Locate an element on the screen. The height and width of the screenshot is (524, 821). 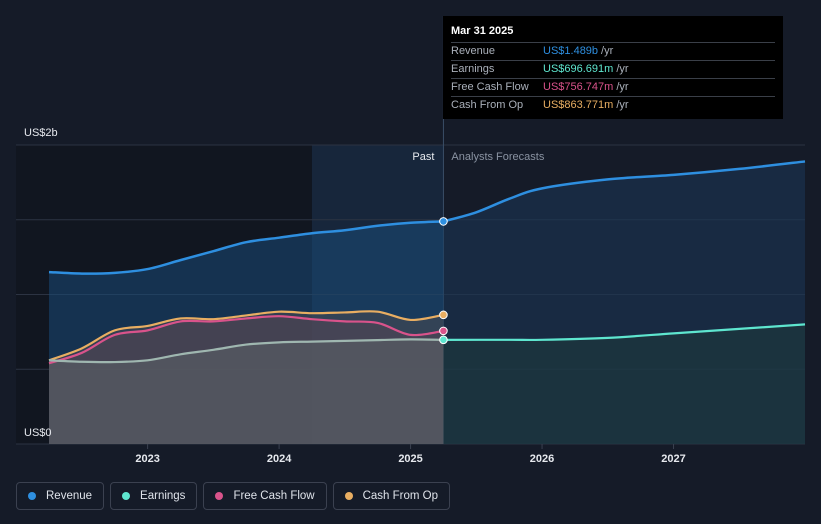
tooltip-row-earnings: Earnings US$696.691m /yr is located at coordinates (613, 69).